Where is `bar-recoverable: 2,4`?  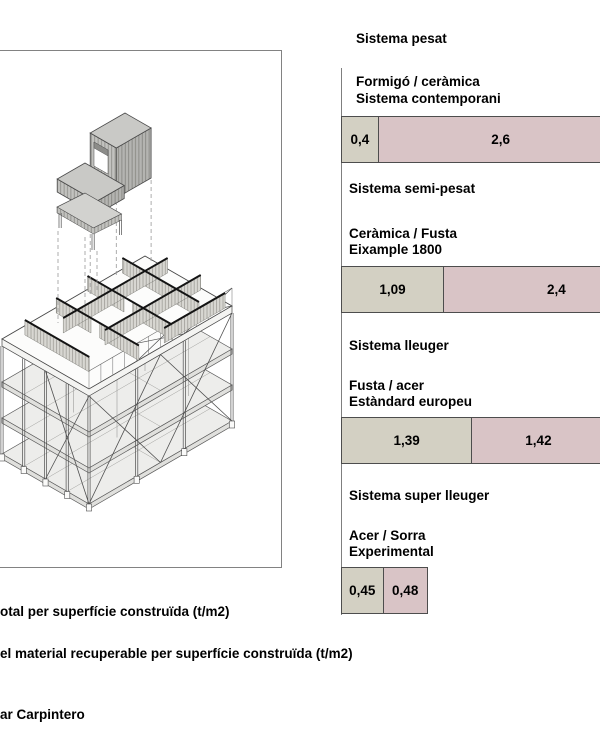 bar-recoverable: 2,4 is located at coordinates (521, 289).